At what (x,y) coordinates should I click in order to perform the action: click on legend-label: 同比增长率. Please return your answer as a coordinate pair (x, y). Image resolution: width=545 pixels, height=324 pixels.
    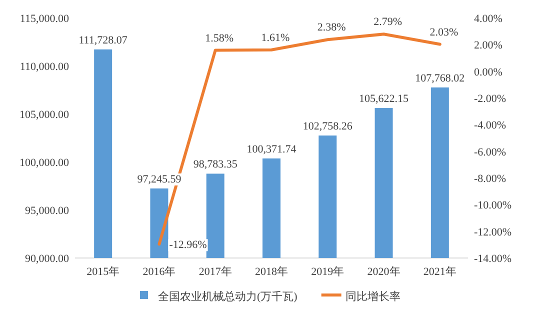
    Looking at the image, I should click on (372, 296).